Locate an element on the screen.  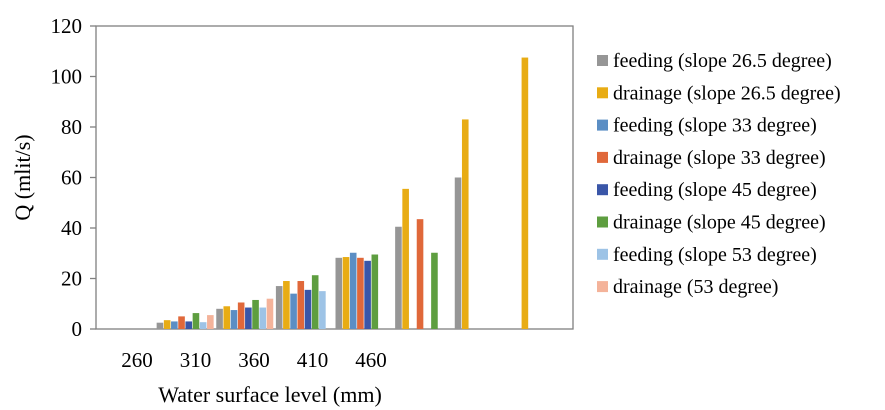
y-tick-label: 60 is located at coordinates (71, 178).